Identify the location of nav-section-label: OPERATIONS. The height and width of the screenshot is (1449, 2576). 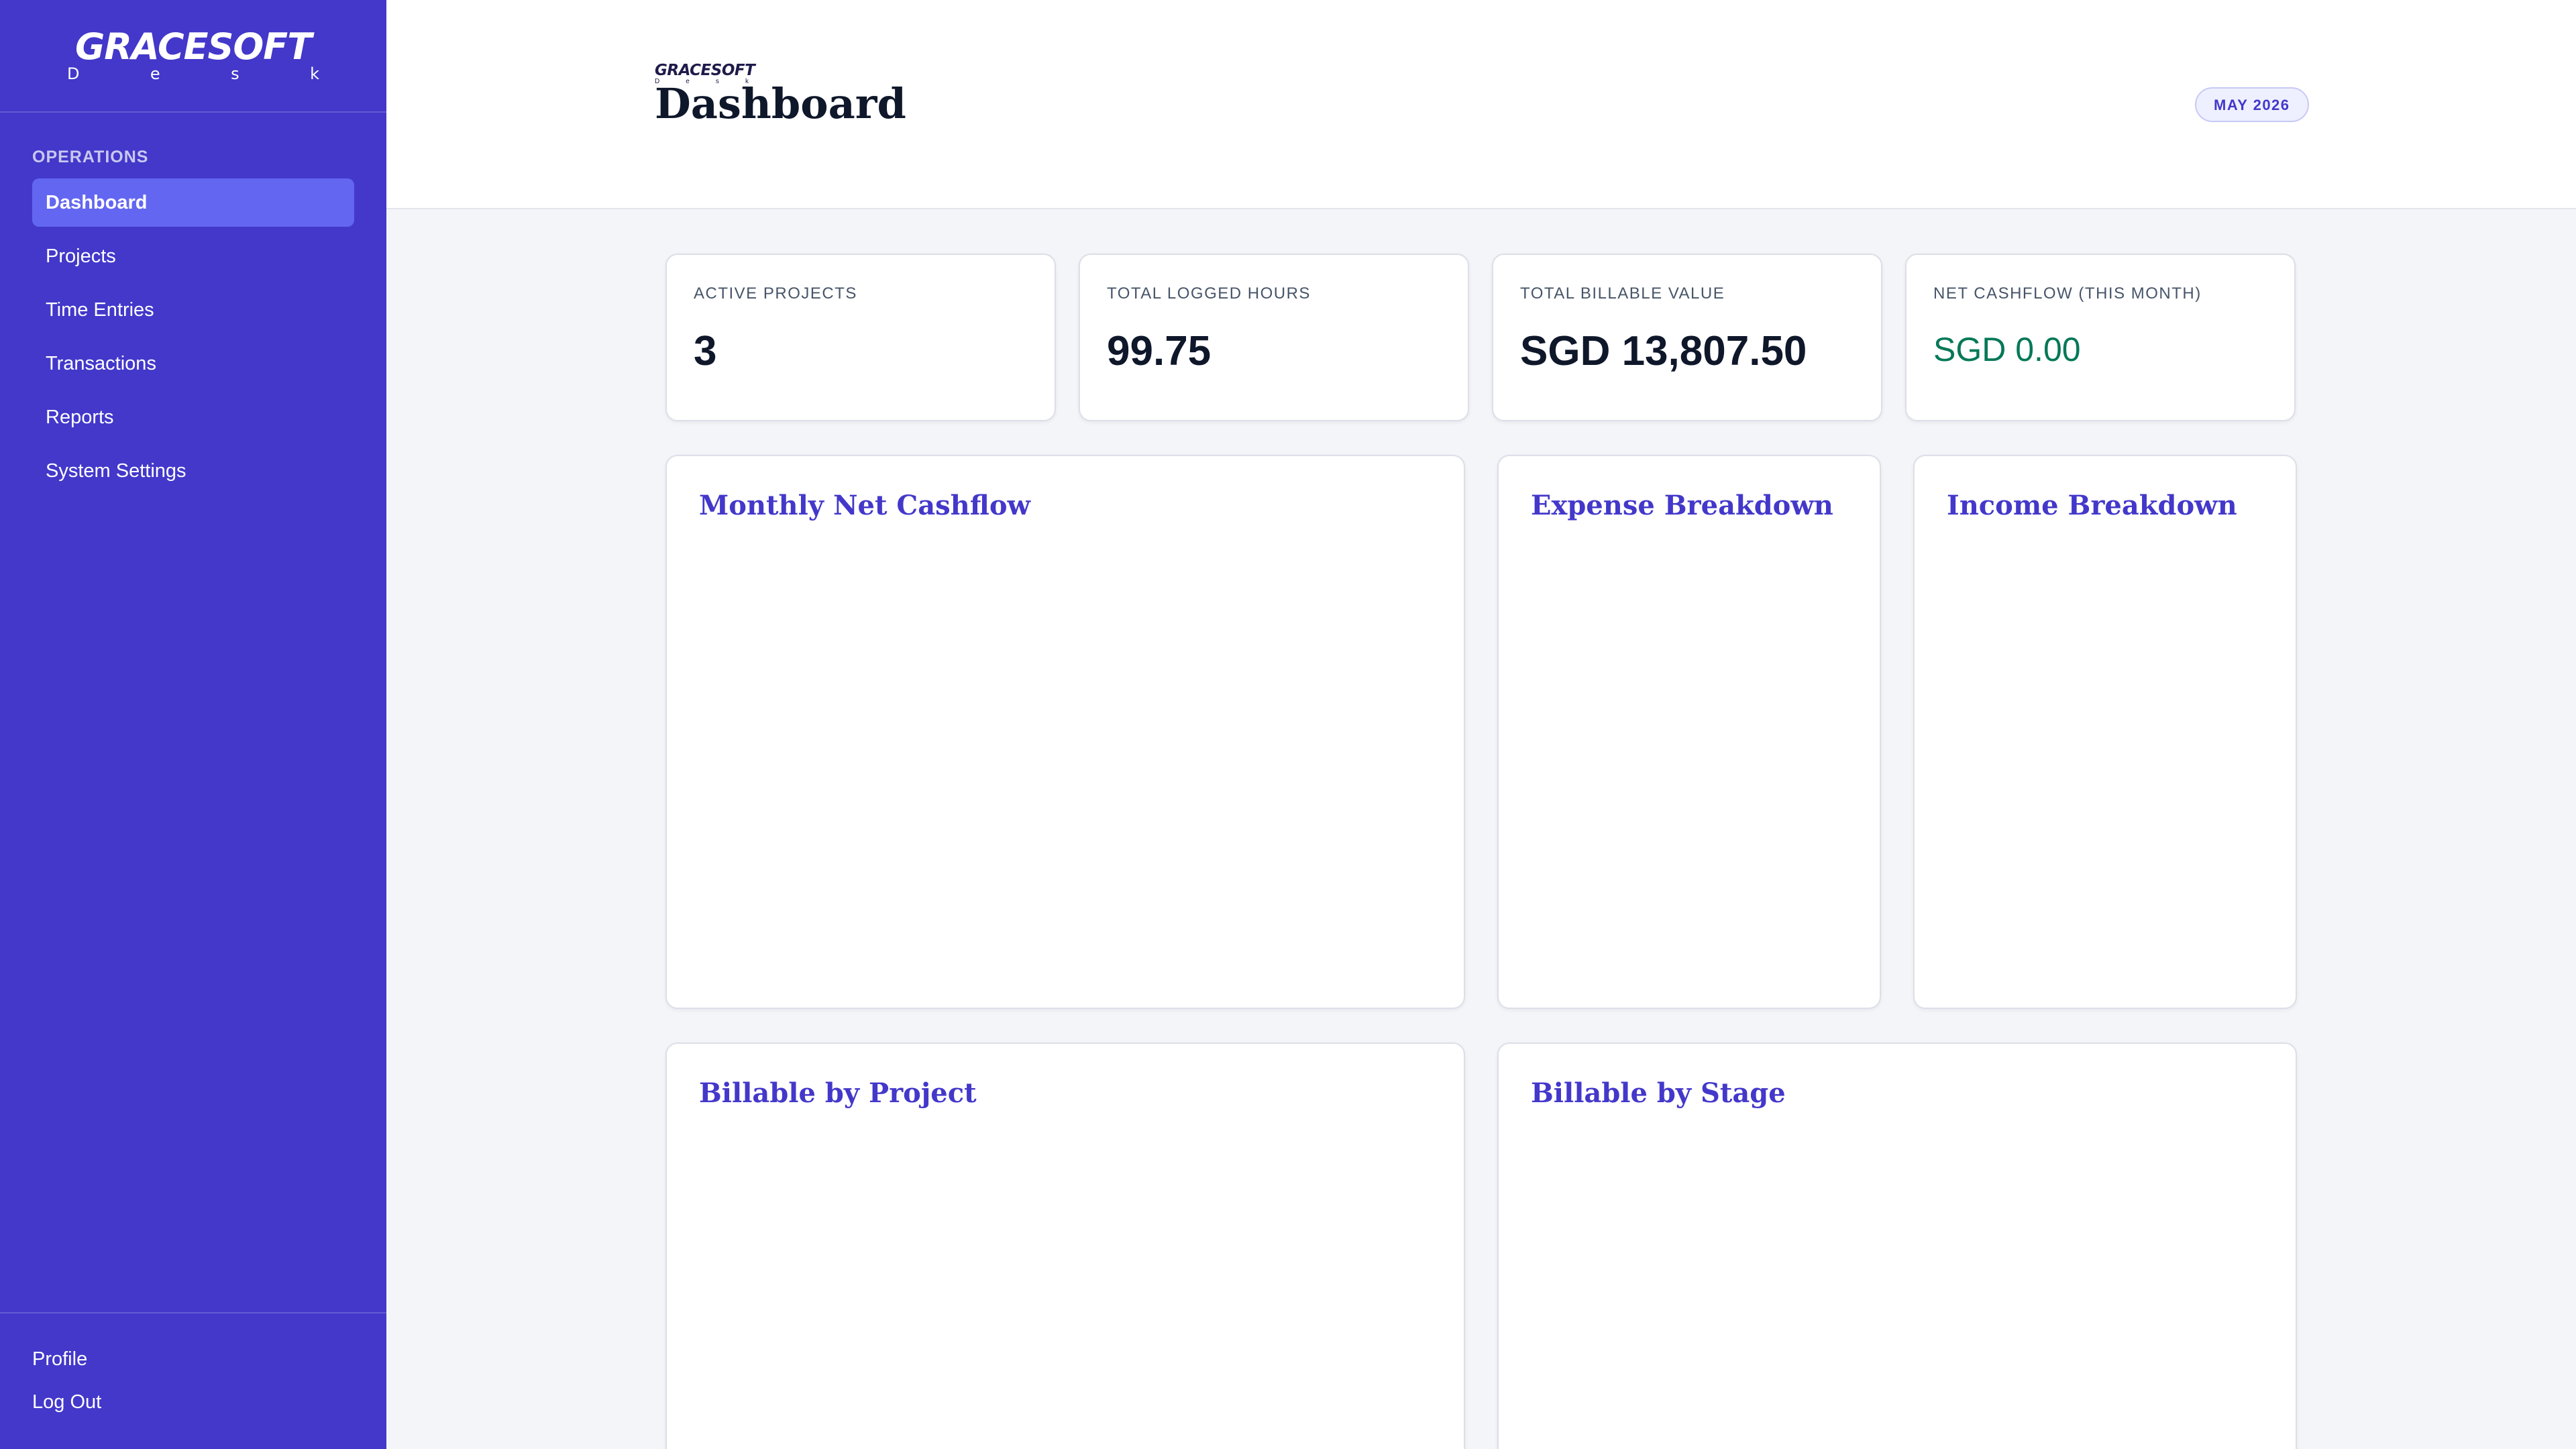
(90, 157).